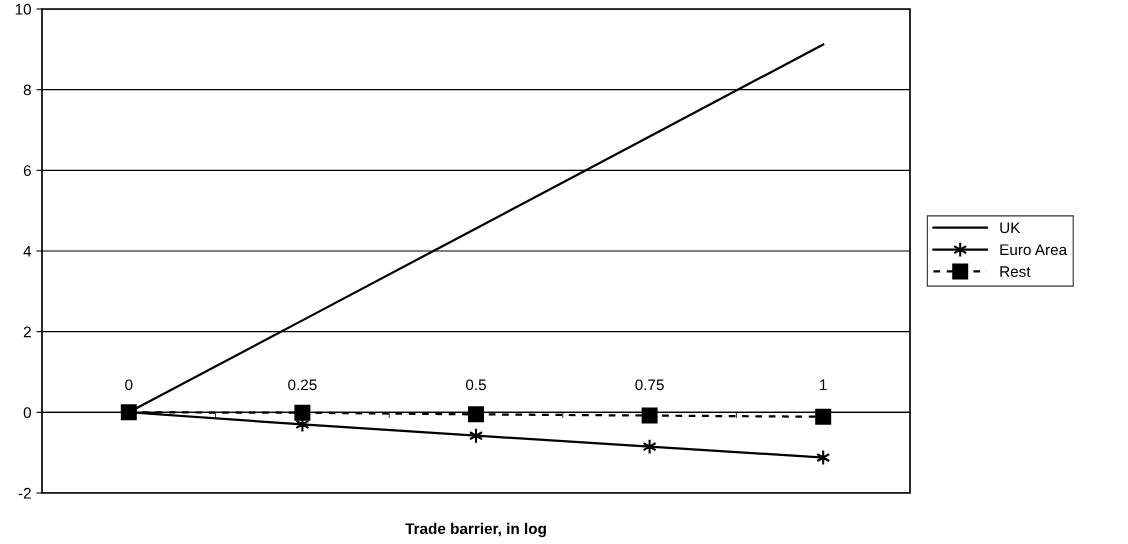 The height and width of the screenshot is (544, 1128). I want to click on x-tick-label: 0.25, so click(302, 385).